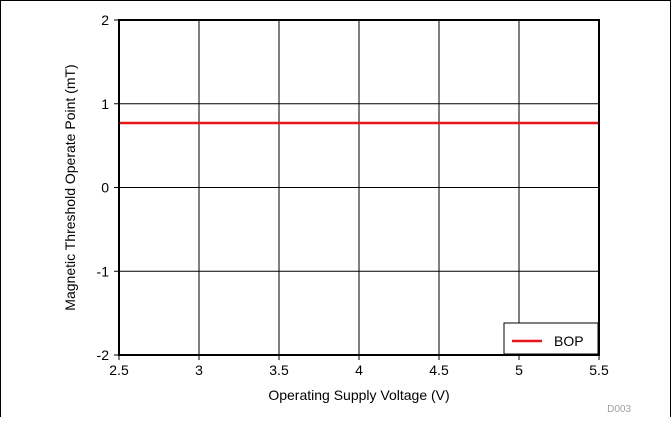  Describe the element at coordinates (519, 370) in the screenshot. I see `x-tick-label: 5` at that location.